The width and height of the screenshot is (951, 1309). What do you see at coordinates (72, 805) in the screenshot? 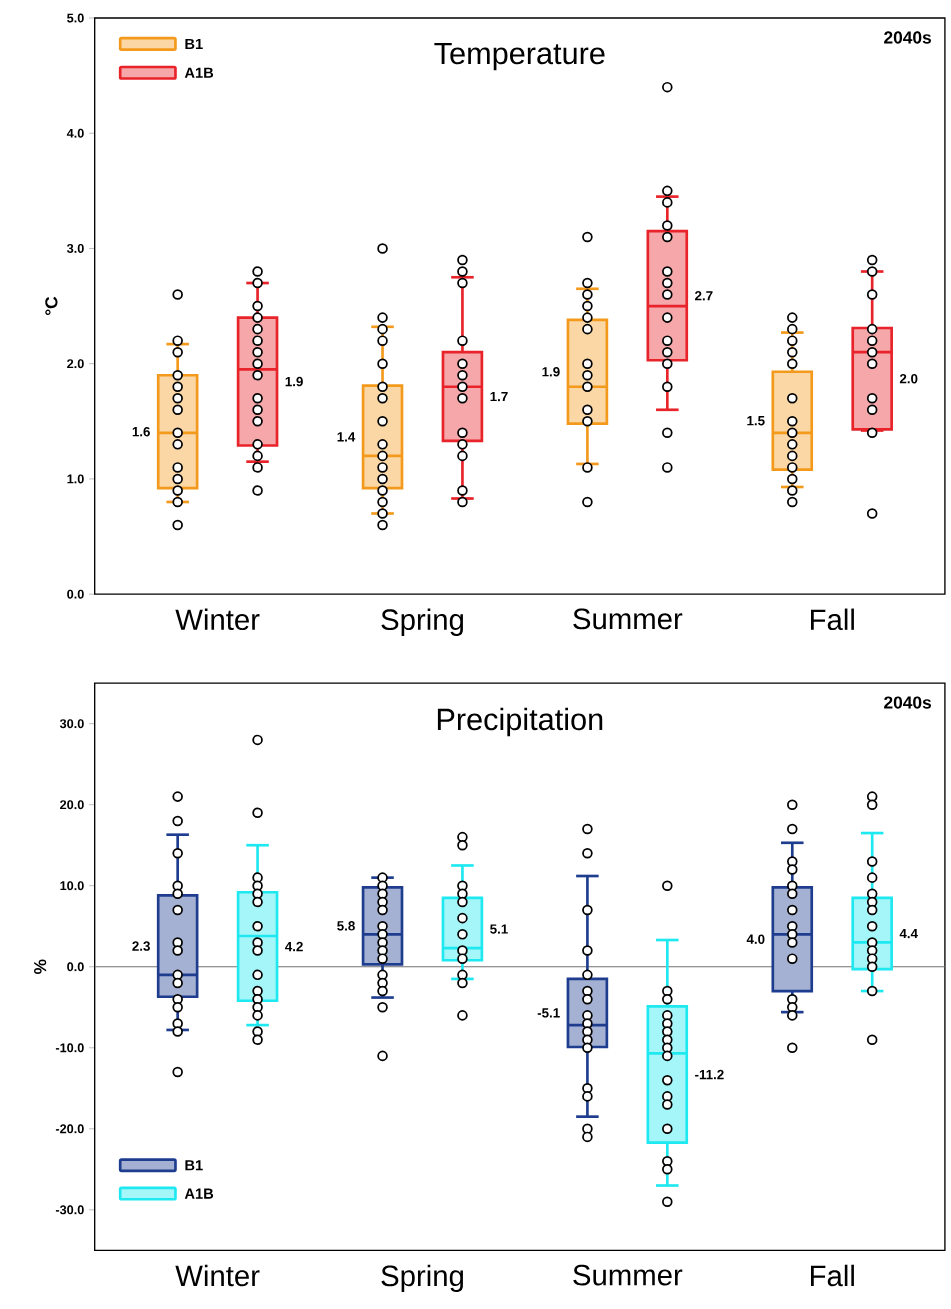
I see `y-tick-label: 20.0` at bounding box center [72, 805].